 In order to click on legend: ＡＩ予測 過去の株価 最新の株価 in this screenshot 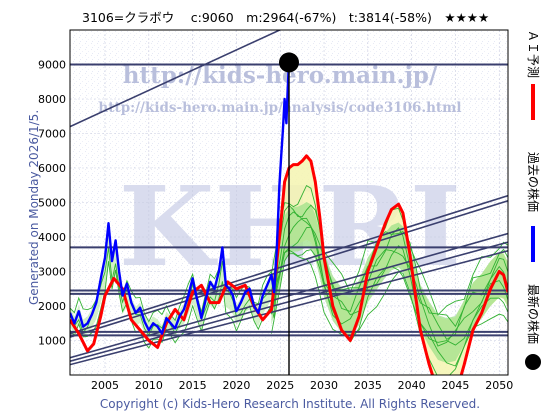, I will do `click(533, 200)`.